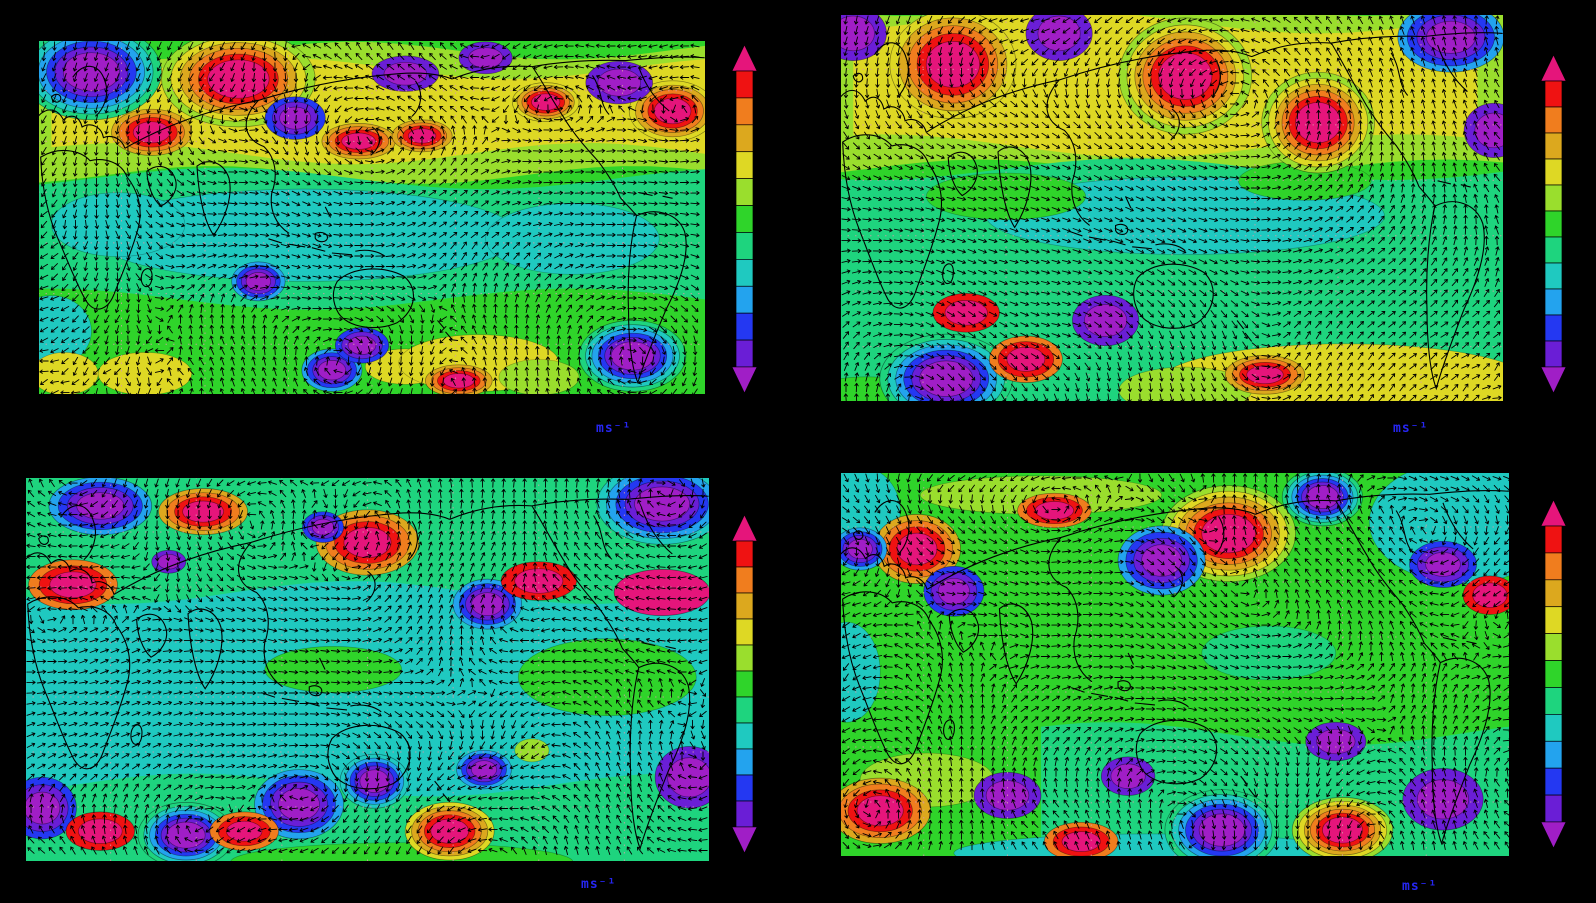 This screenshot has width=1596, height=903. I want to click on colorbar-bottom-right, so click(1553, 674).